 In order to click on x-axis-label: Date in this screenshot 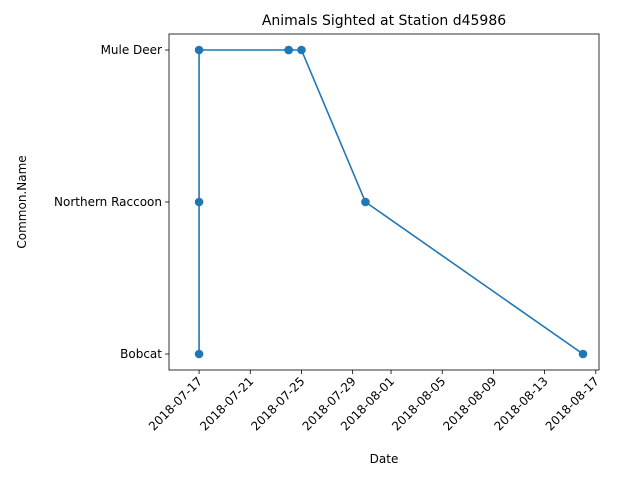, I will do `click(384, 459)`.